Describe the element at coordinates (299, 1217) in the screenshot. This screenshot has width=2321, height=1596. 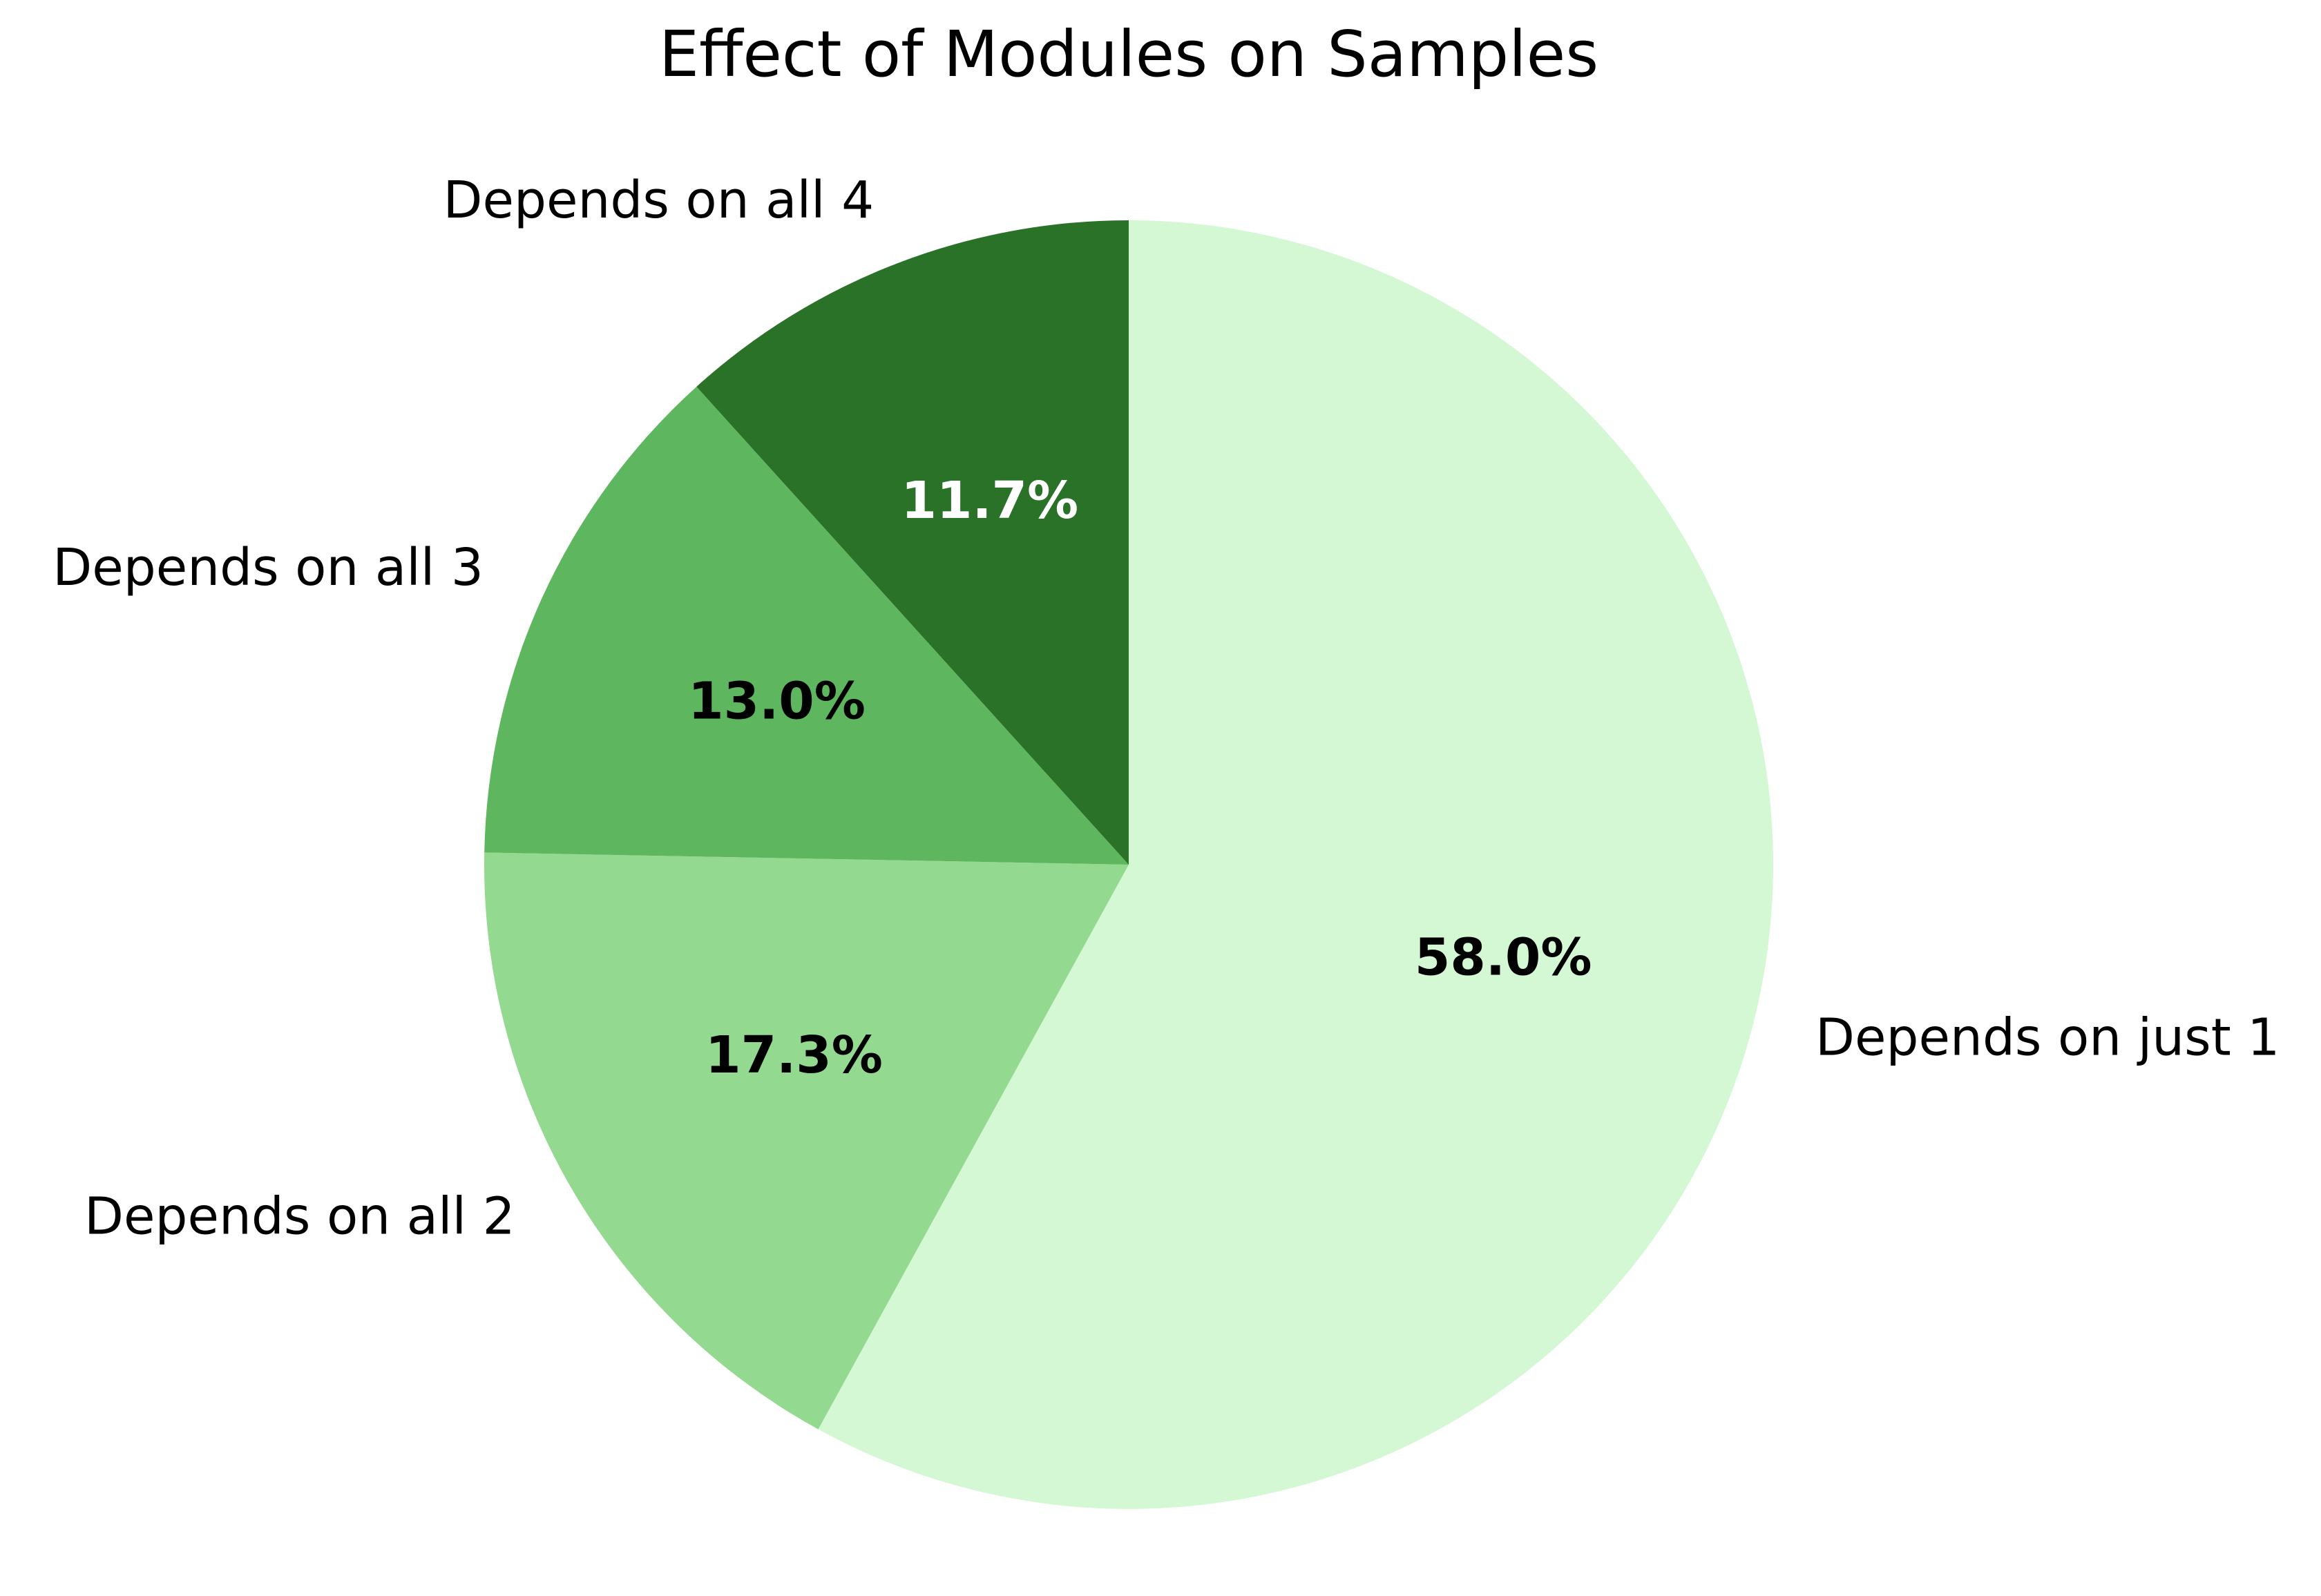
I see `pie-slice-label: Depends on all 2` at that location.